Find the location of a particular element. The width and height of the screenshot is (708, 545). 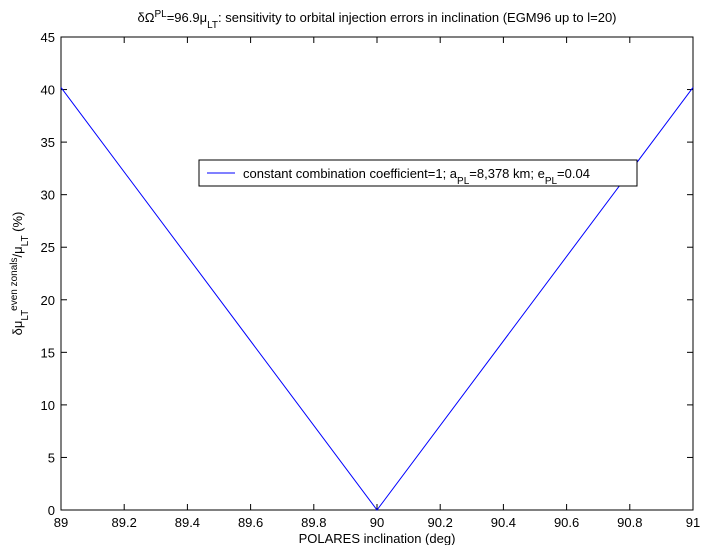

chart-title-part: LT is located at coordinates (212, 25).